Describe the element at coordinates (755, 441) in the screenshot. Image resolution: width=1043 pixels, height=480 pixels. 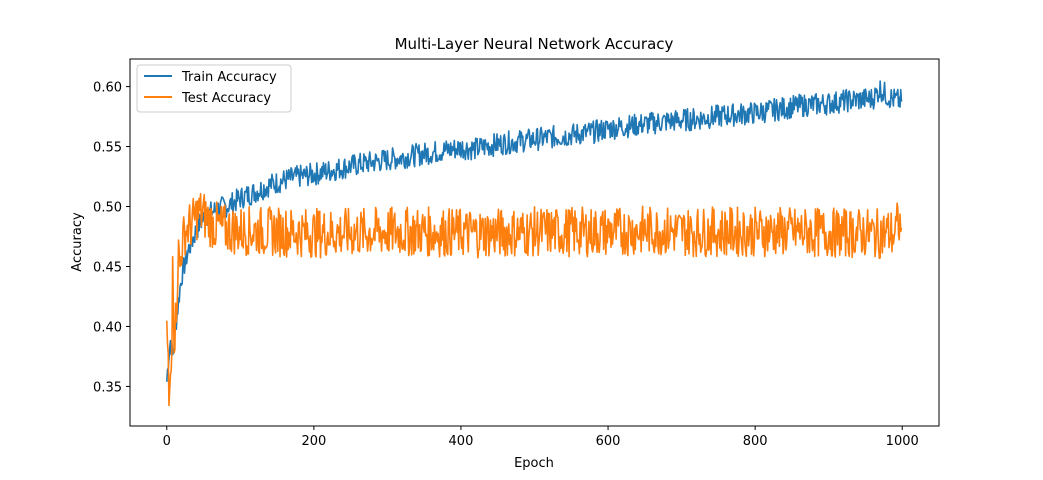
I see `x-tick-label: 800` at that location.